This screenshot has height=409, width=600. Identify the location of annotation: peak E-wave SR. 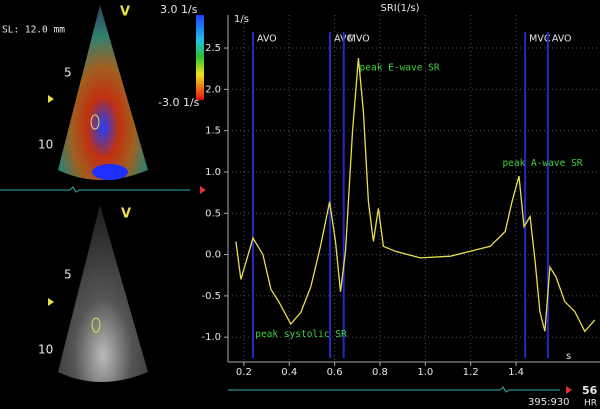
(400, 67).